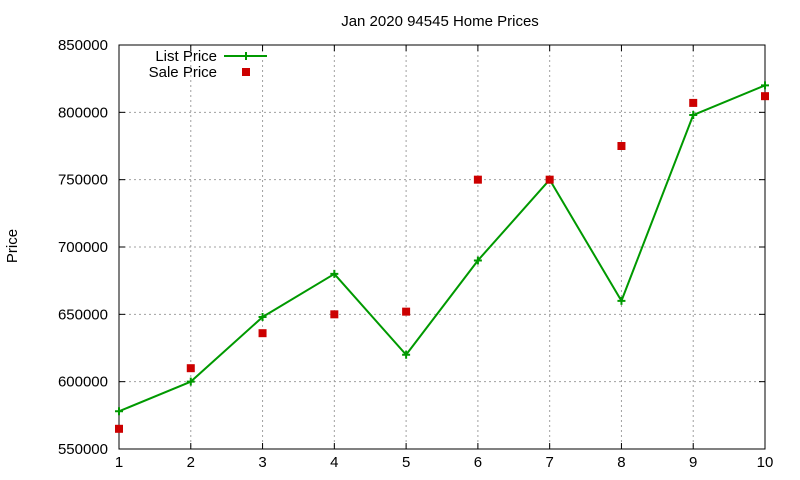  What do you see at coordinates (83, 449) in the screenshot?
I see `y-tick-label: 550000` at bounding box center [83, 449].